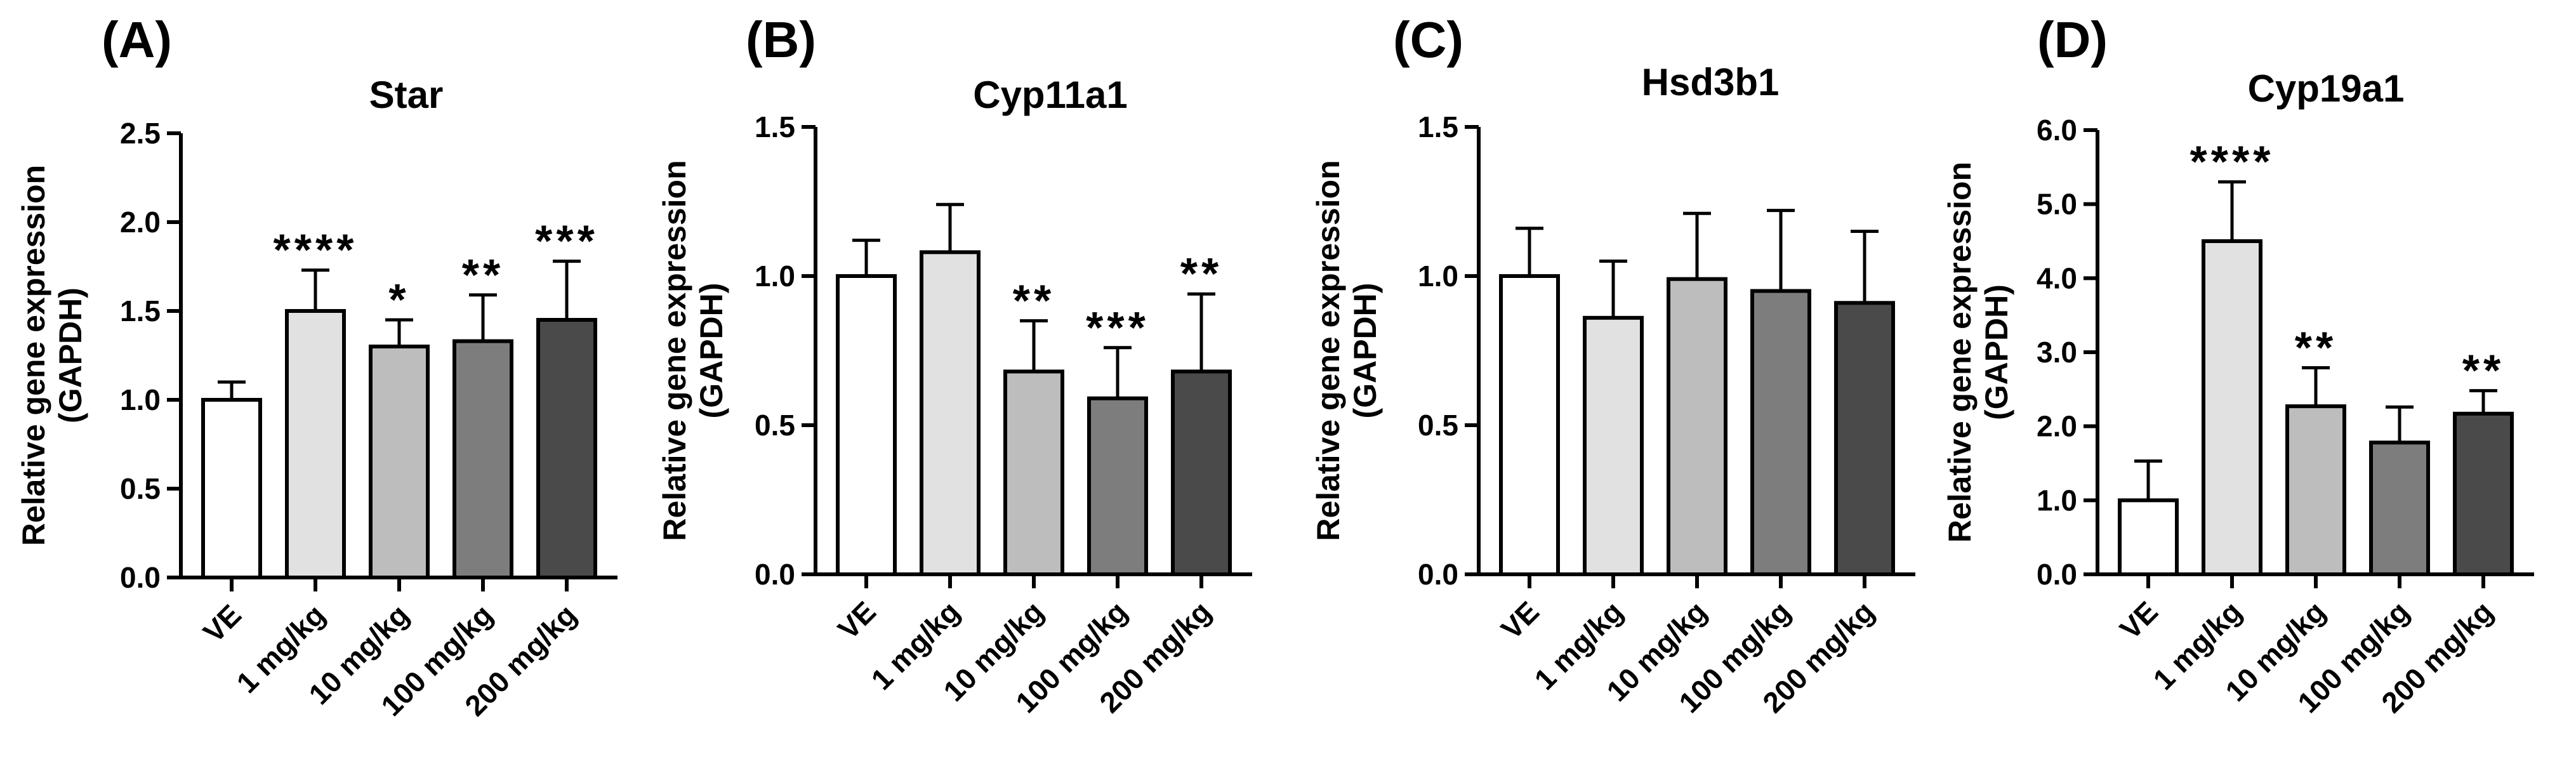 The width and height of the screenshot is (2576, 759). I want to click on panel-label: (D), so click(2072, 39).